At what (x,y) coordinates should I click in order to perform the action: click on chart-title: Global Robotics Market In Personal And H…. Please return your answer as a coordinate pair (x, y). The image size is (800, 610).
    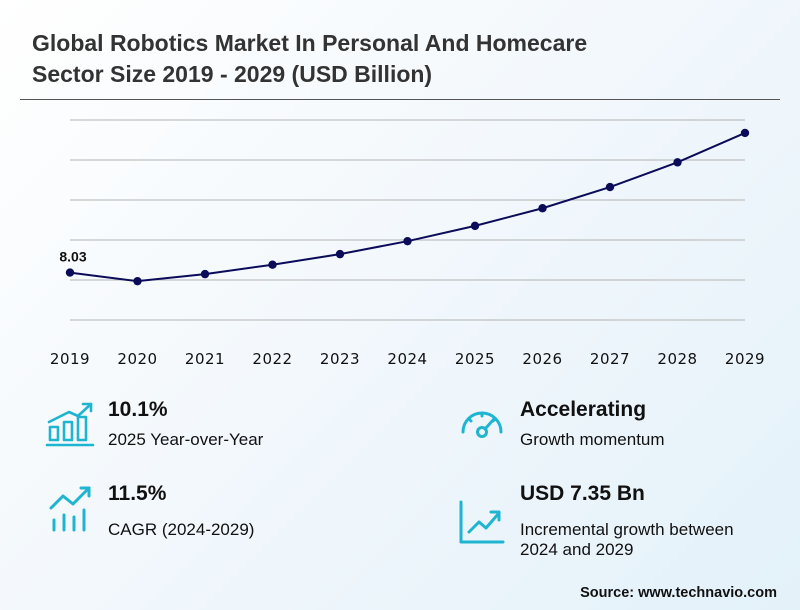
    Looking at the image, I should click on (310, 58).